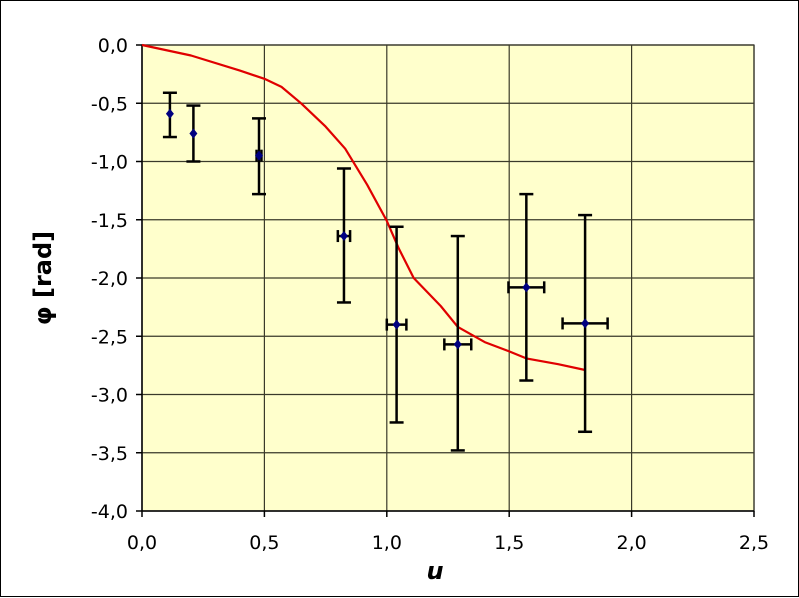 The image size is (799, 598). What do you see at coordinates (142, 543) in the screenshot?
I see `x-tick-label: 0,0` at bounding box center [142, 543].